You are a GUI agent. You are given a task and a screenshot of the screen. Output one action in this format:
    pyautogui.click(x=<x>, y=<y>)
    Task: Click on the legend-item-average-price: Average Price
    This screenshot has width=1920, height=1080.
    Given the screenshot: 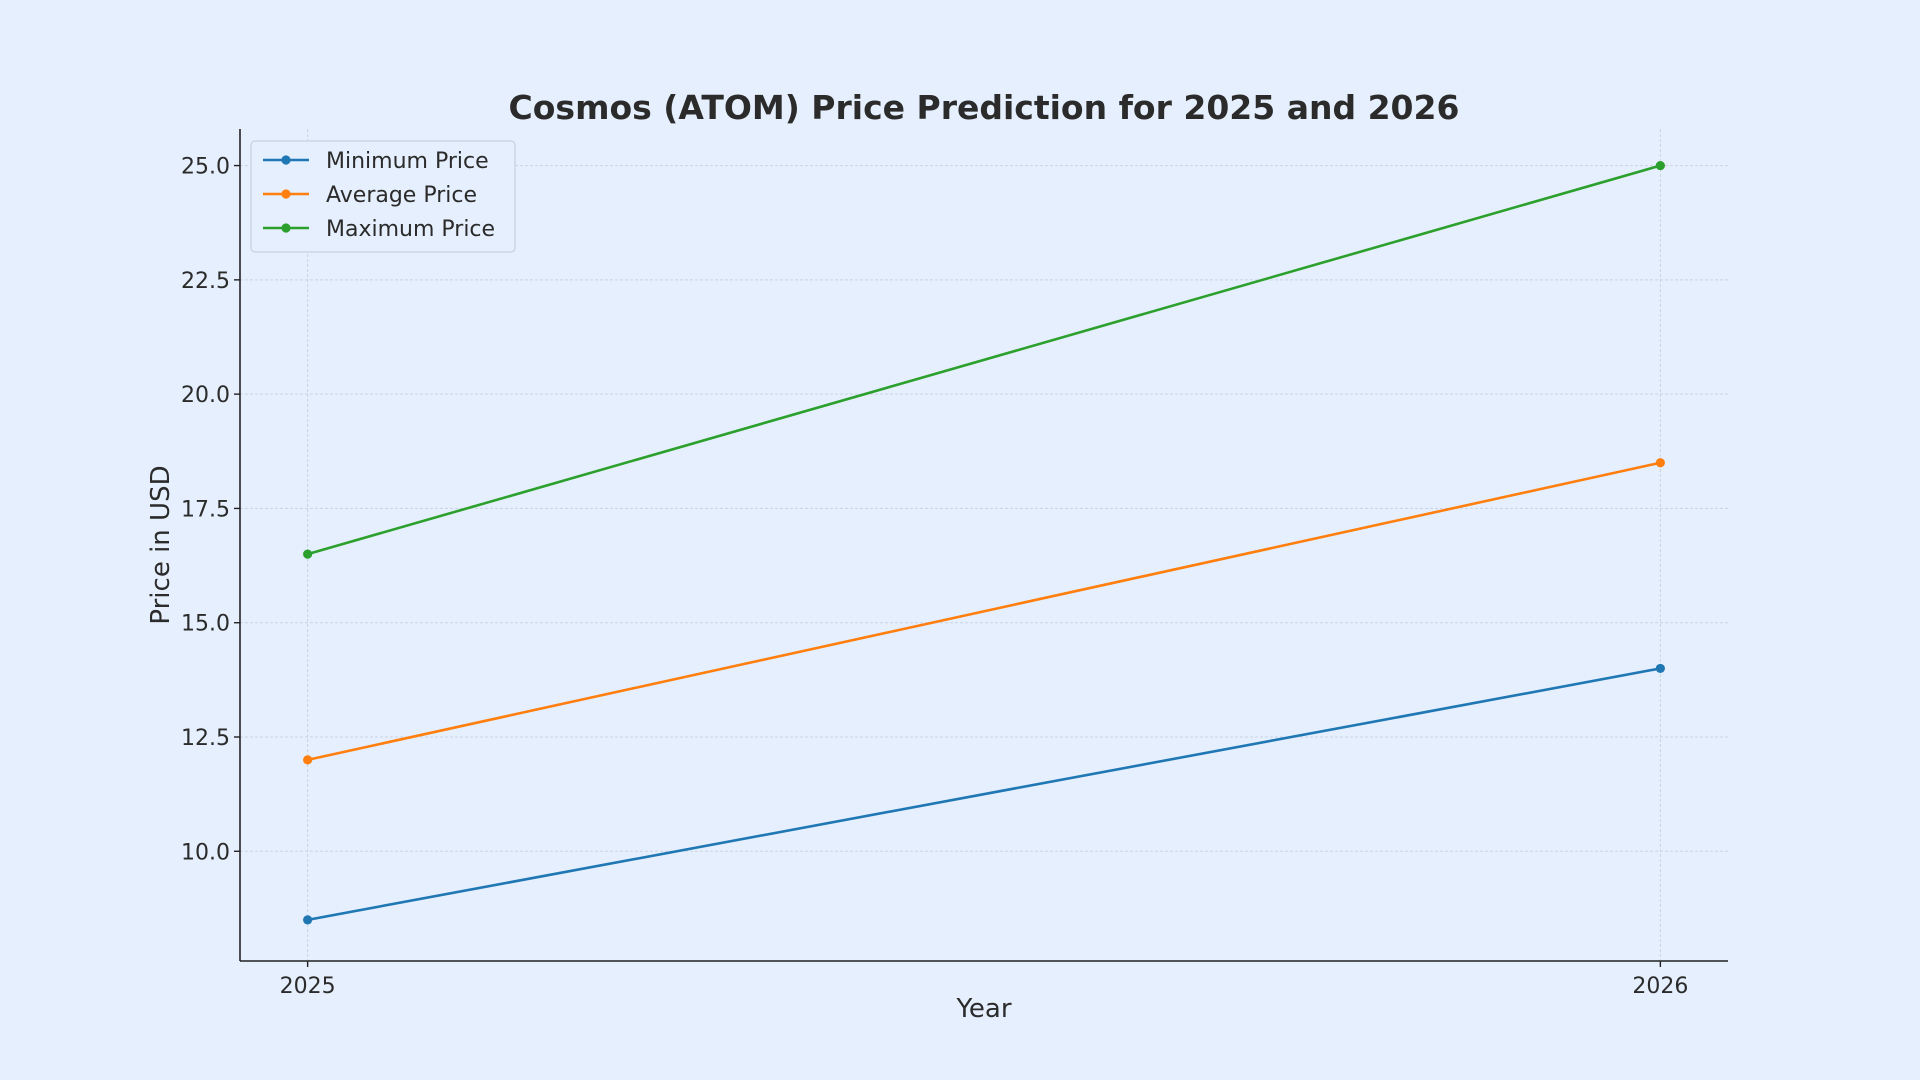 What is the action you would take?
    pyautogui.click(x=370, y=195)
    